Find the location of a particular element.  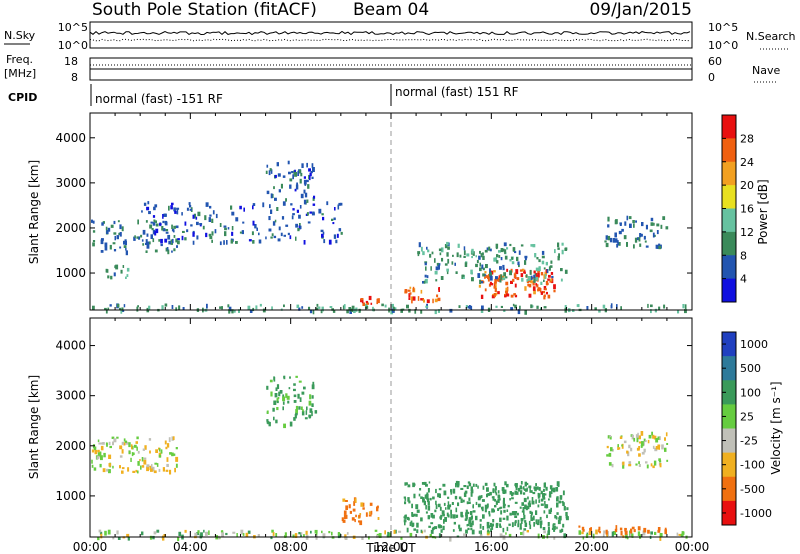

plot-title: South Pole Station (fitACF) is located at coordinates (204, 10).